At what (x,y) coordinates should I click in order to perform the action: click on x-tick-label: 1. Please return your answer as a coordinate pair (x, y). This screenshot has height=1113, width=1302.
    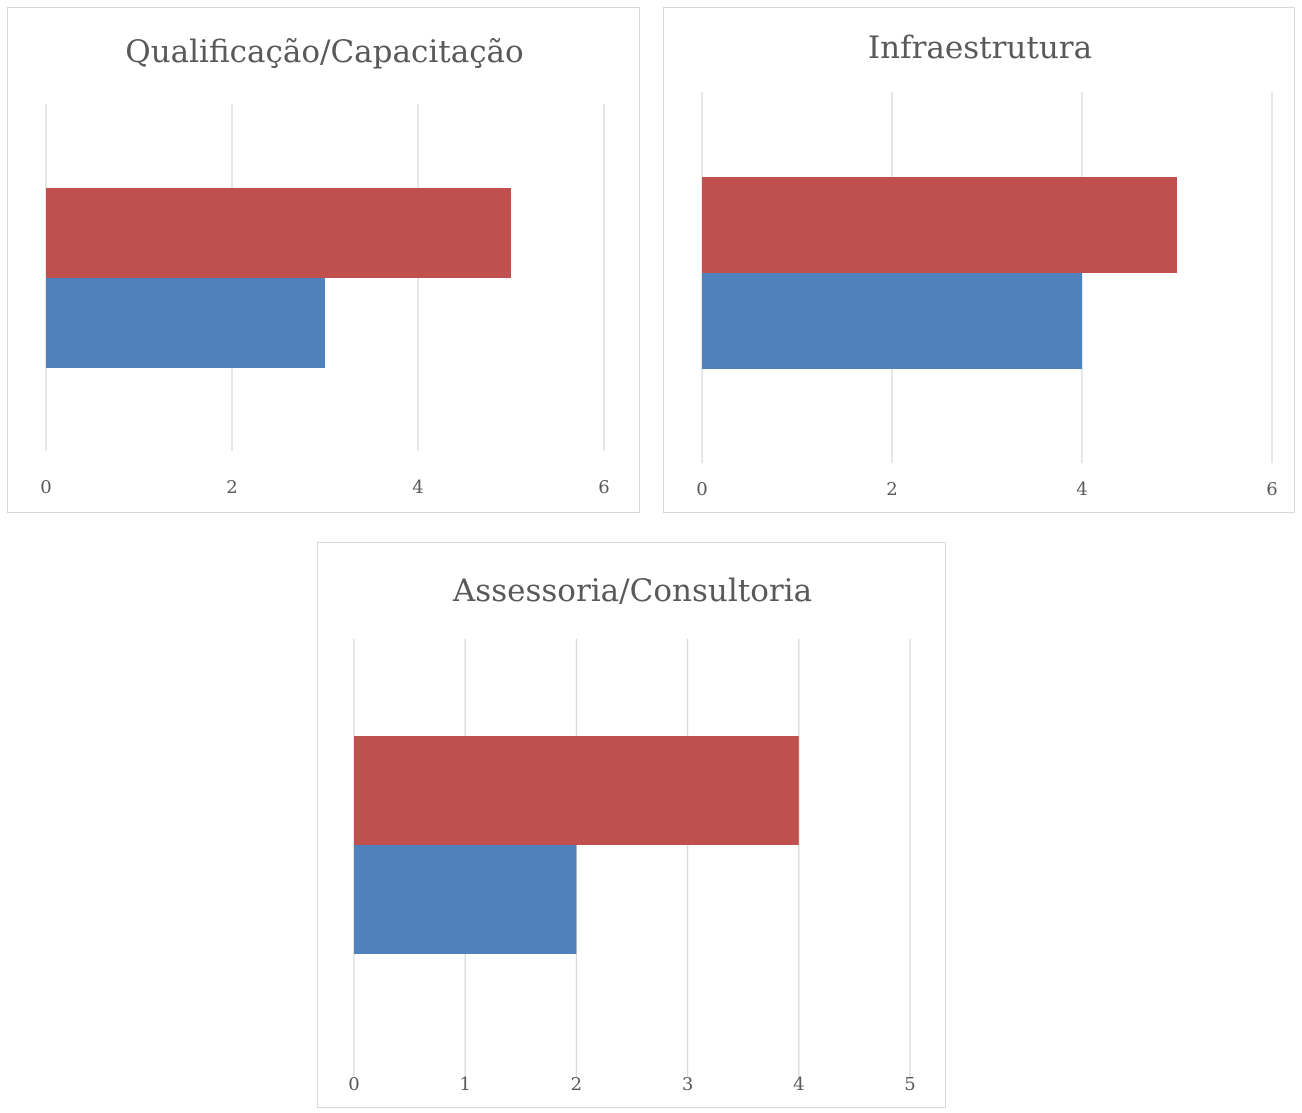
    Looking at the image, I should click on (464, 1084).